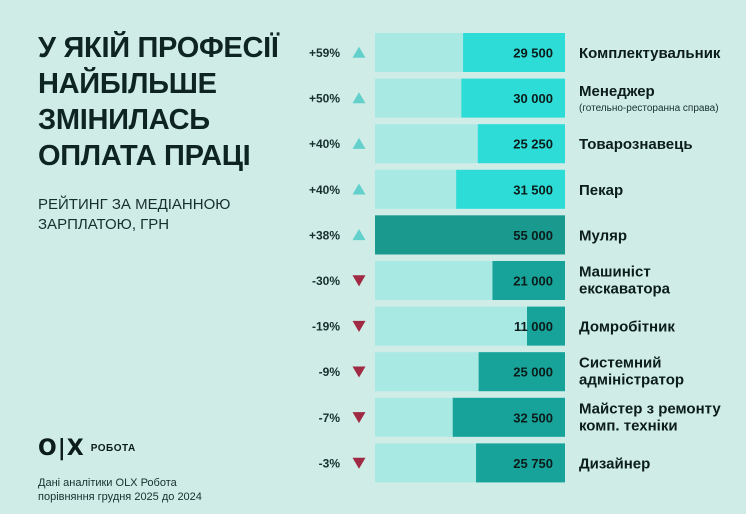  Describe the element at coordinates (61, 448) in the screenshot. I see `olx-logo-mark: O|X` at that location.